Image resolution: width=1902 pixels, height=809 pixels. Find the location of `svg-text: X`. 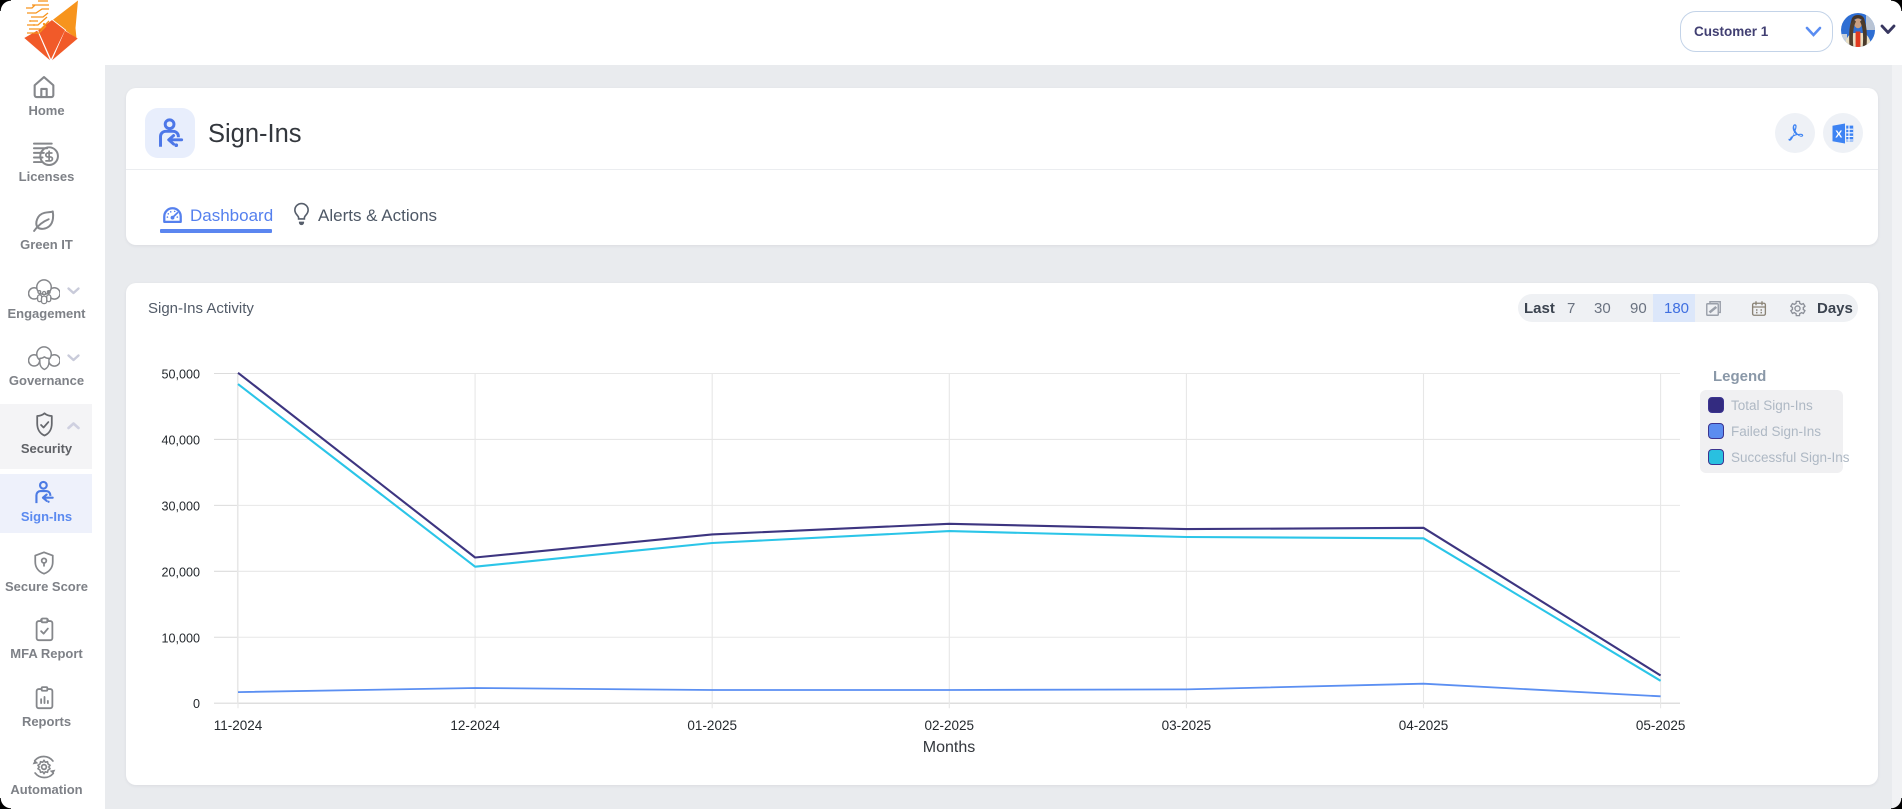

svg-text: X is located at coordinates (1838, 135).